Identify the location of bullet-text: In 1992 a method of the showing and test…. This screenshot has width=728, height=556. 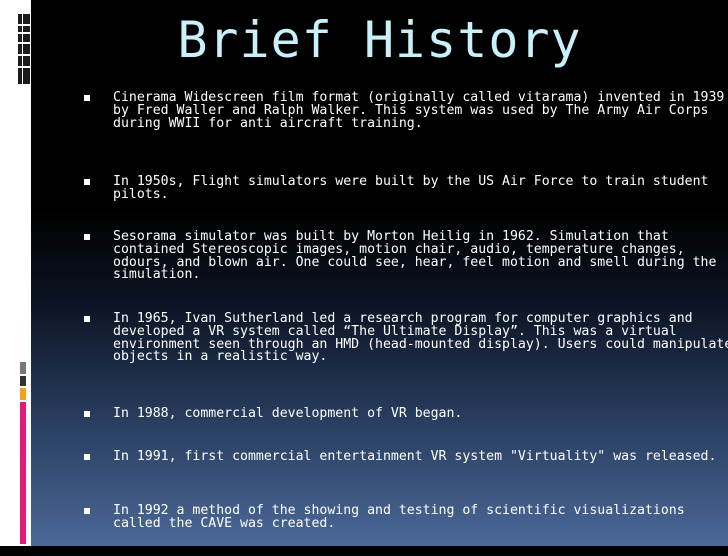
(403, 517).